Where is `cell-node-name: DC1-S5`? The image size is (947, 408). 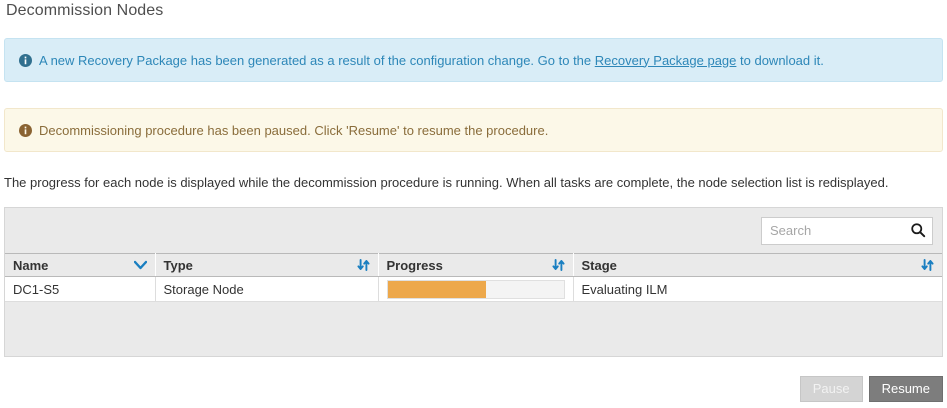
cell-node-name: DC1-S5 is located at coordinates (80, 289).